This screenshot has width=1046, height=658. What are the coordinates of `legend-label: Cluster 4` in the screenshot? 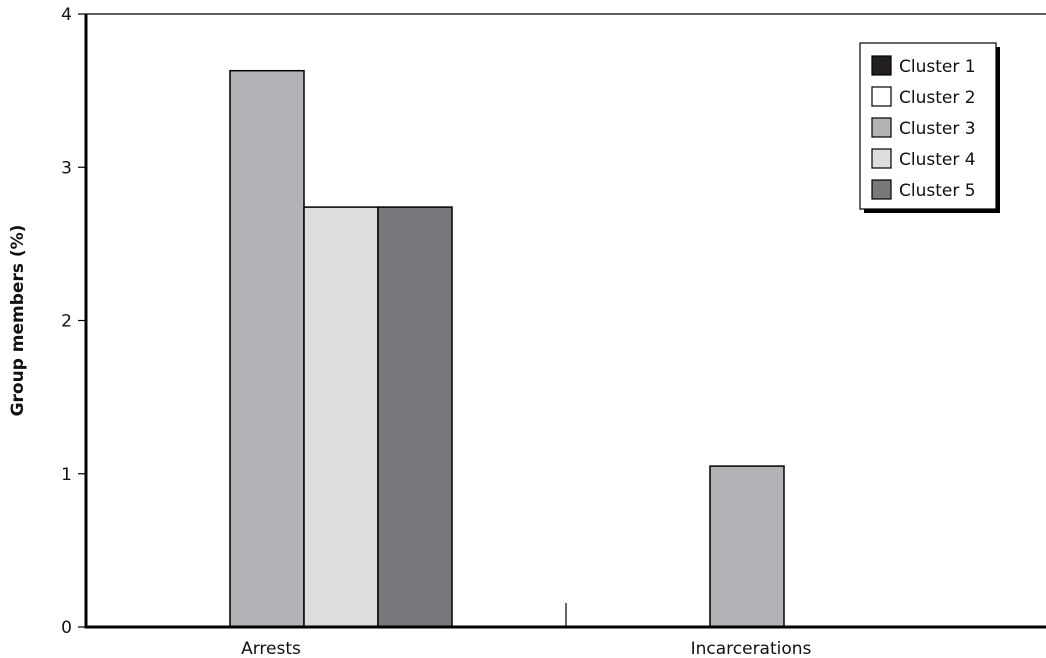 It's located at (937, 160).